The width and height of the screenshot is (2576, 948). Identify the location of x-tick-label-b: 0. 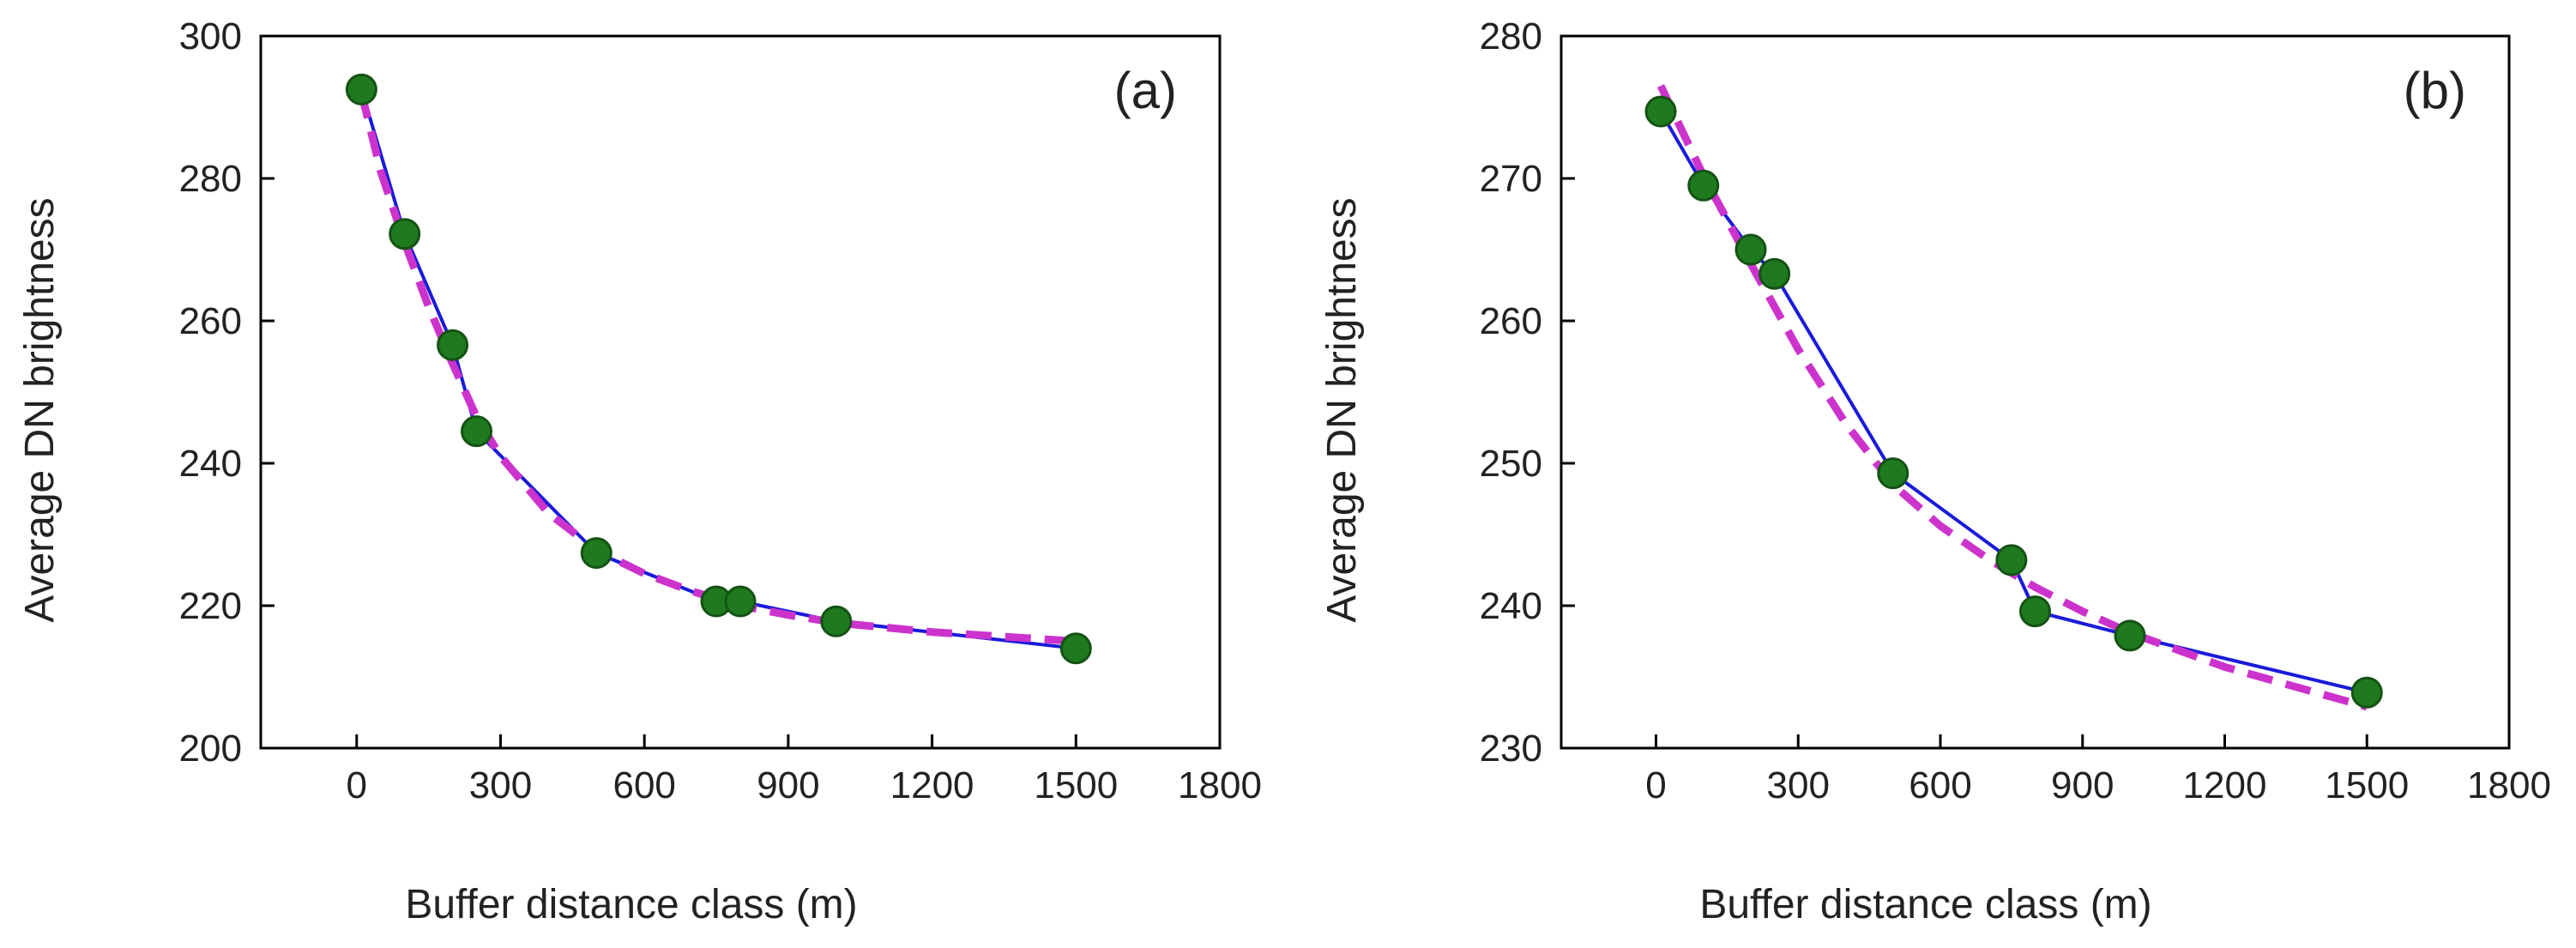
(1655, 785).